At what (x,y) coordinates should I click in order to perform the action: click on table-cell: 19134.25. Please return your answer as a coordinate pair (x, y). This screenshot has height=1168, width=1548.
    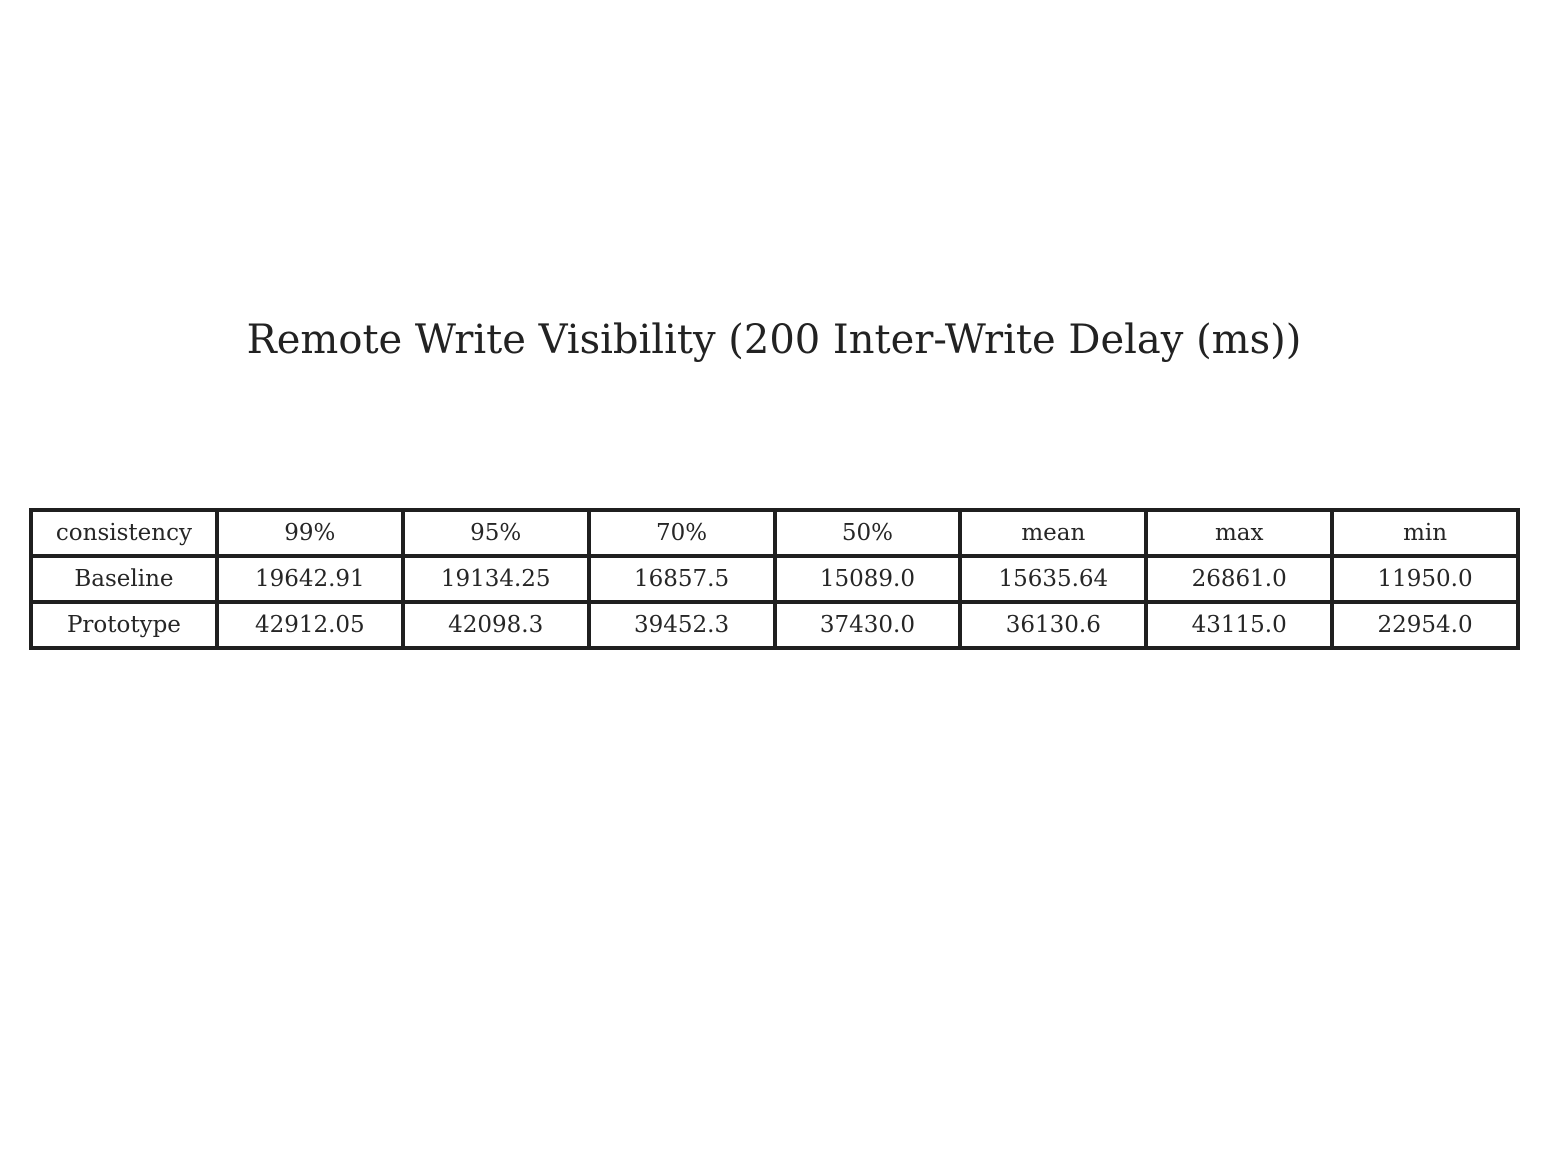
    Looking at the image, I should click on (495, 579).